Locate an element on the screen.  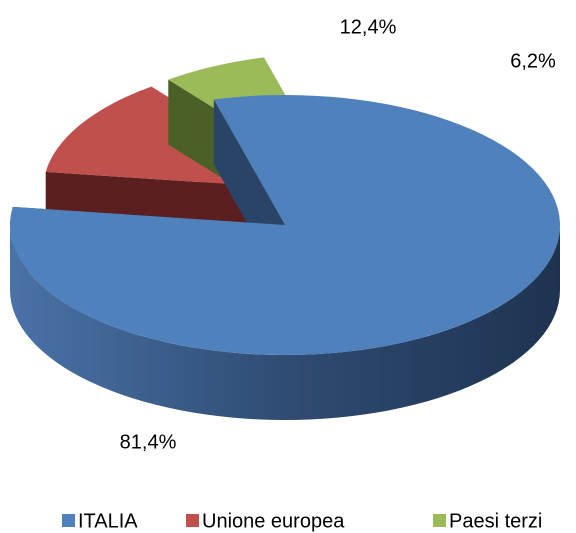
legend-label: Paesi terzi is located at coordinates (495, 521).